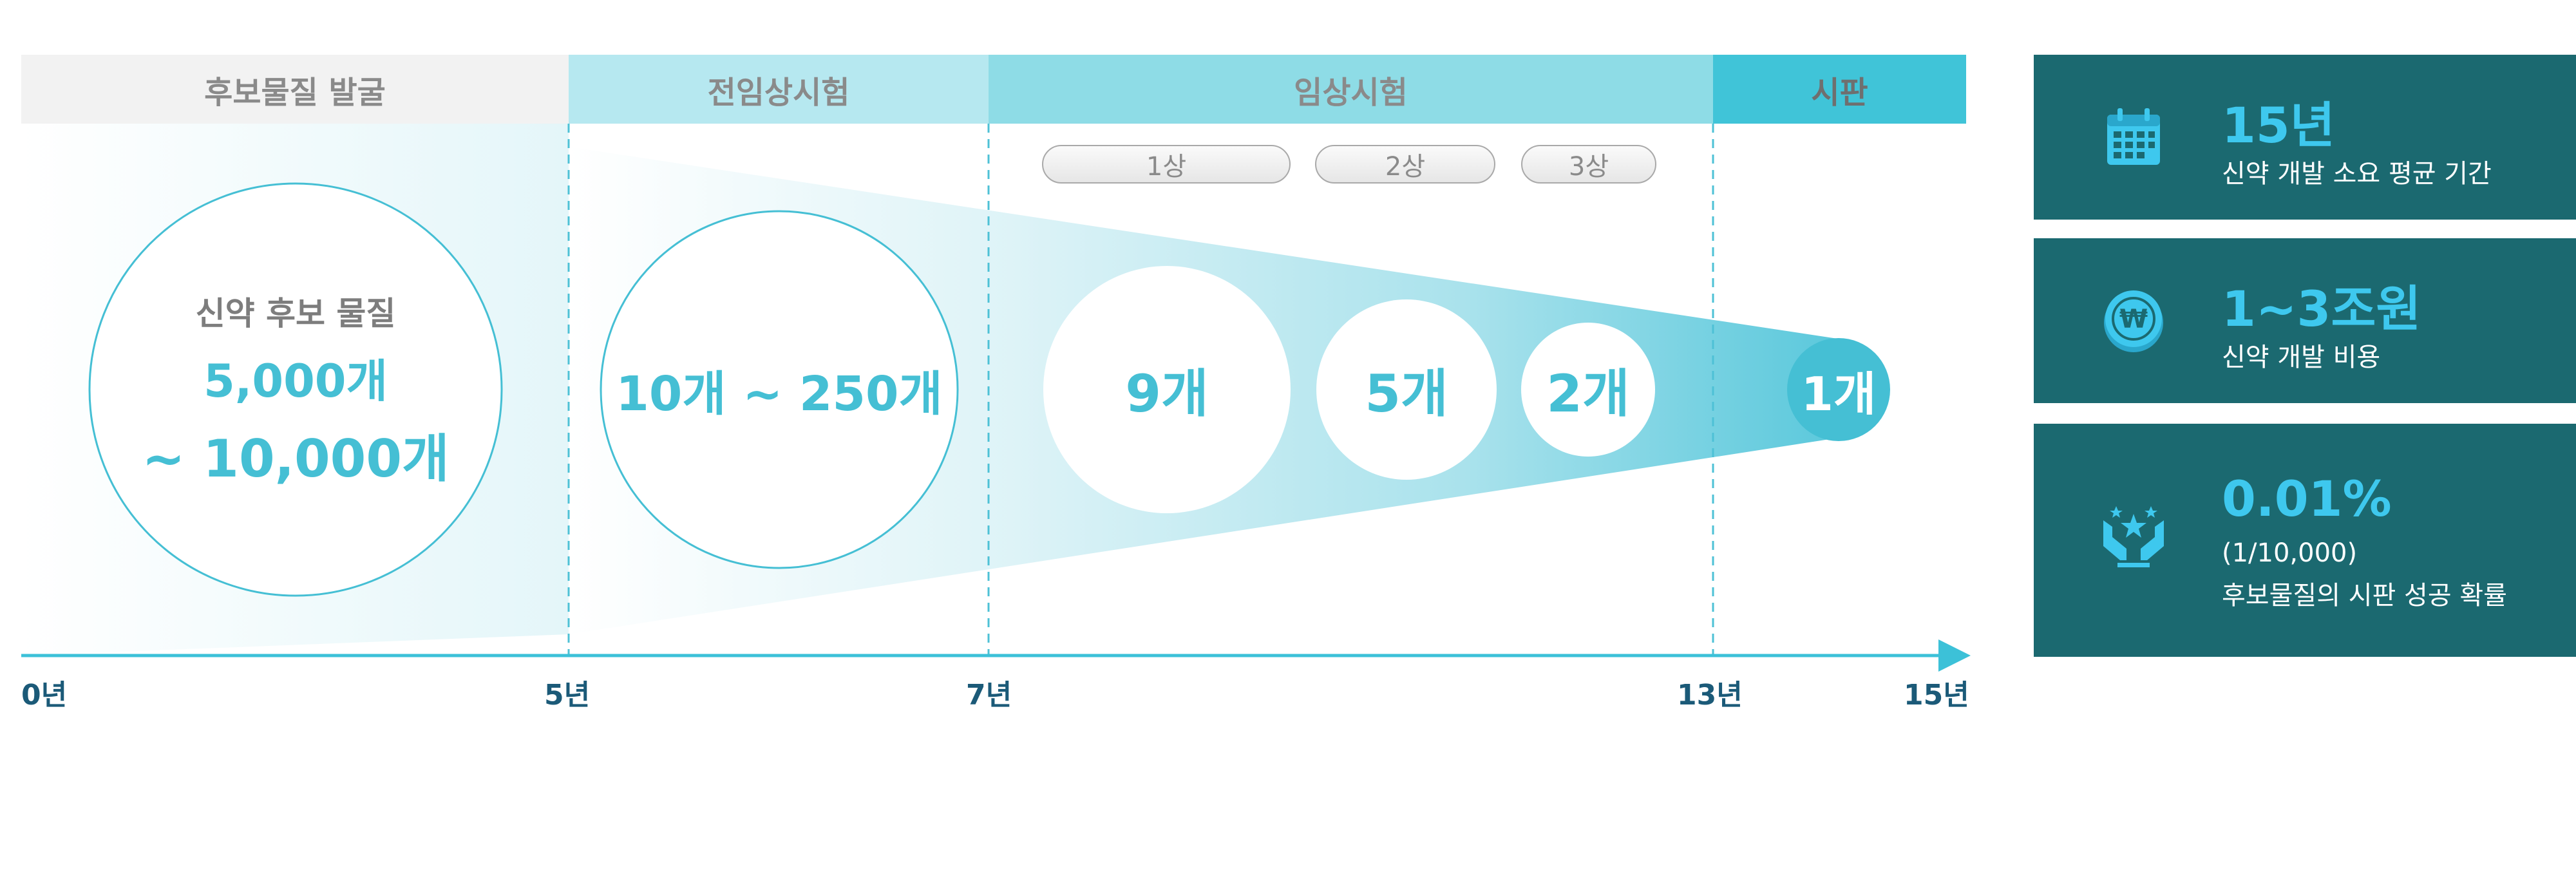 Image resolution: width=2576 pixels, height=888 pixels. What do you see at coordinates (2322, 308) in the screenshot?
I see `cost-value: 1~3조원` at bounding box center [2322, 308].